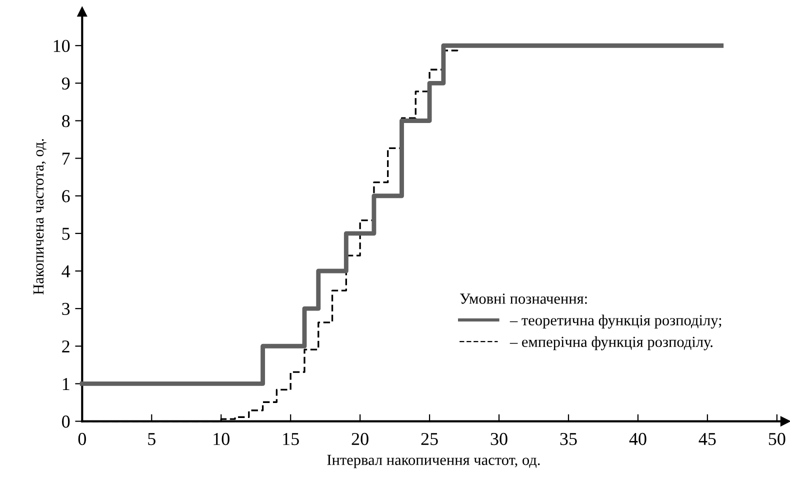 This screenshot has height=491, width=790. I want to click on x-tick-label: 10, so click(222, 439).